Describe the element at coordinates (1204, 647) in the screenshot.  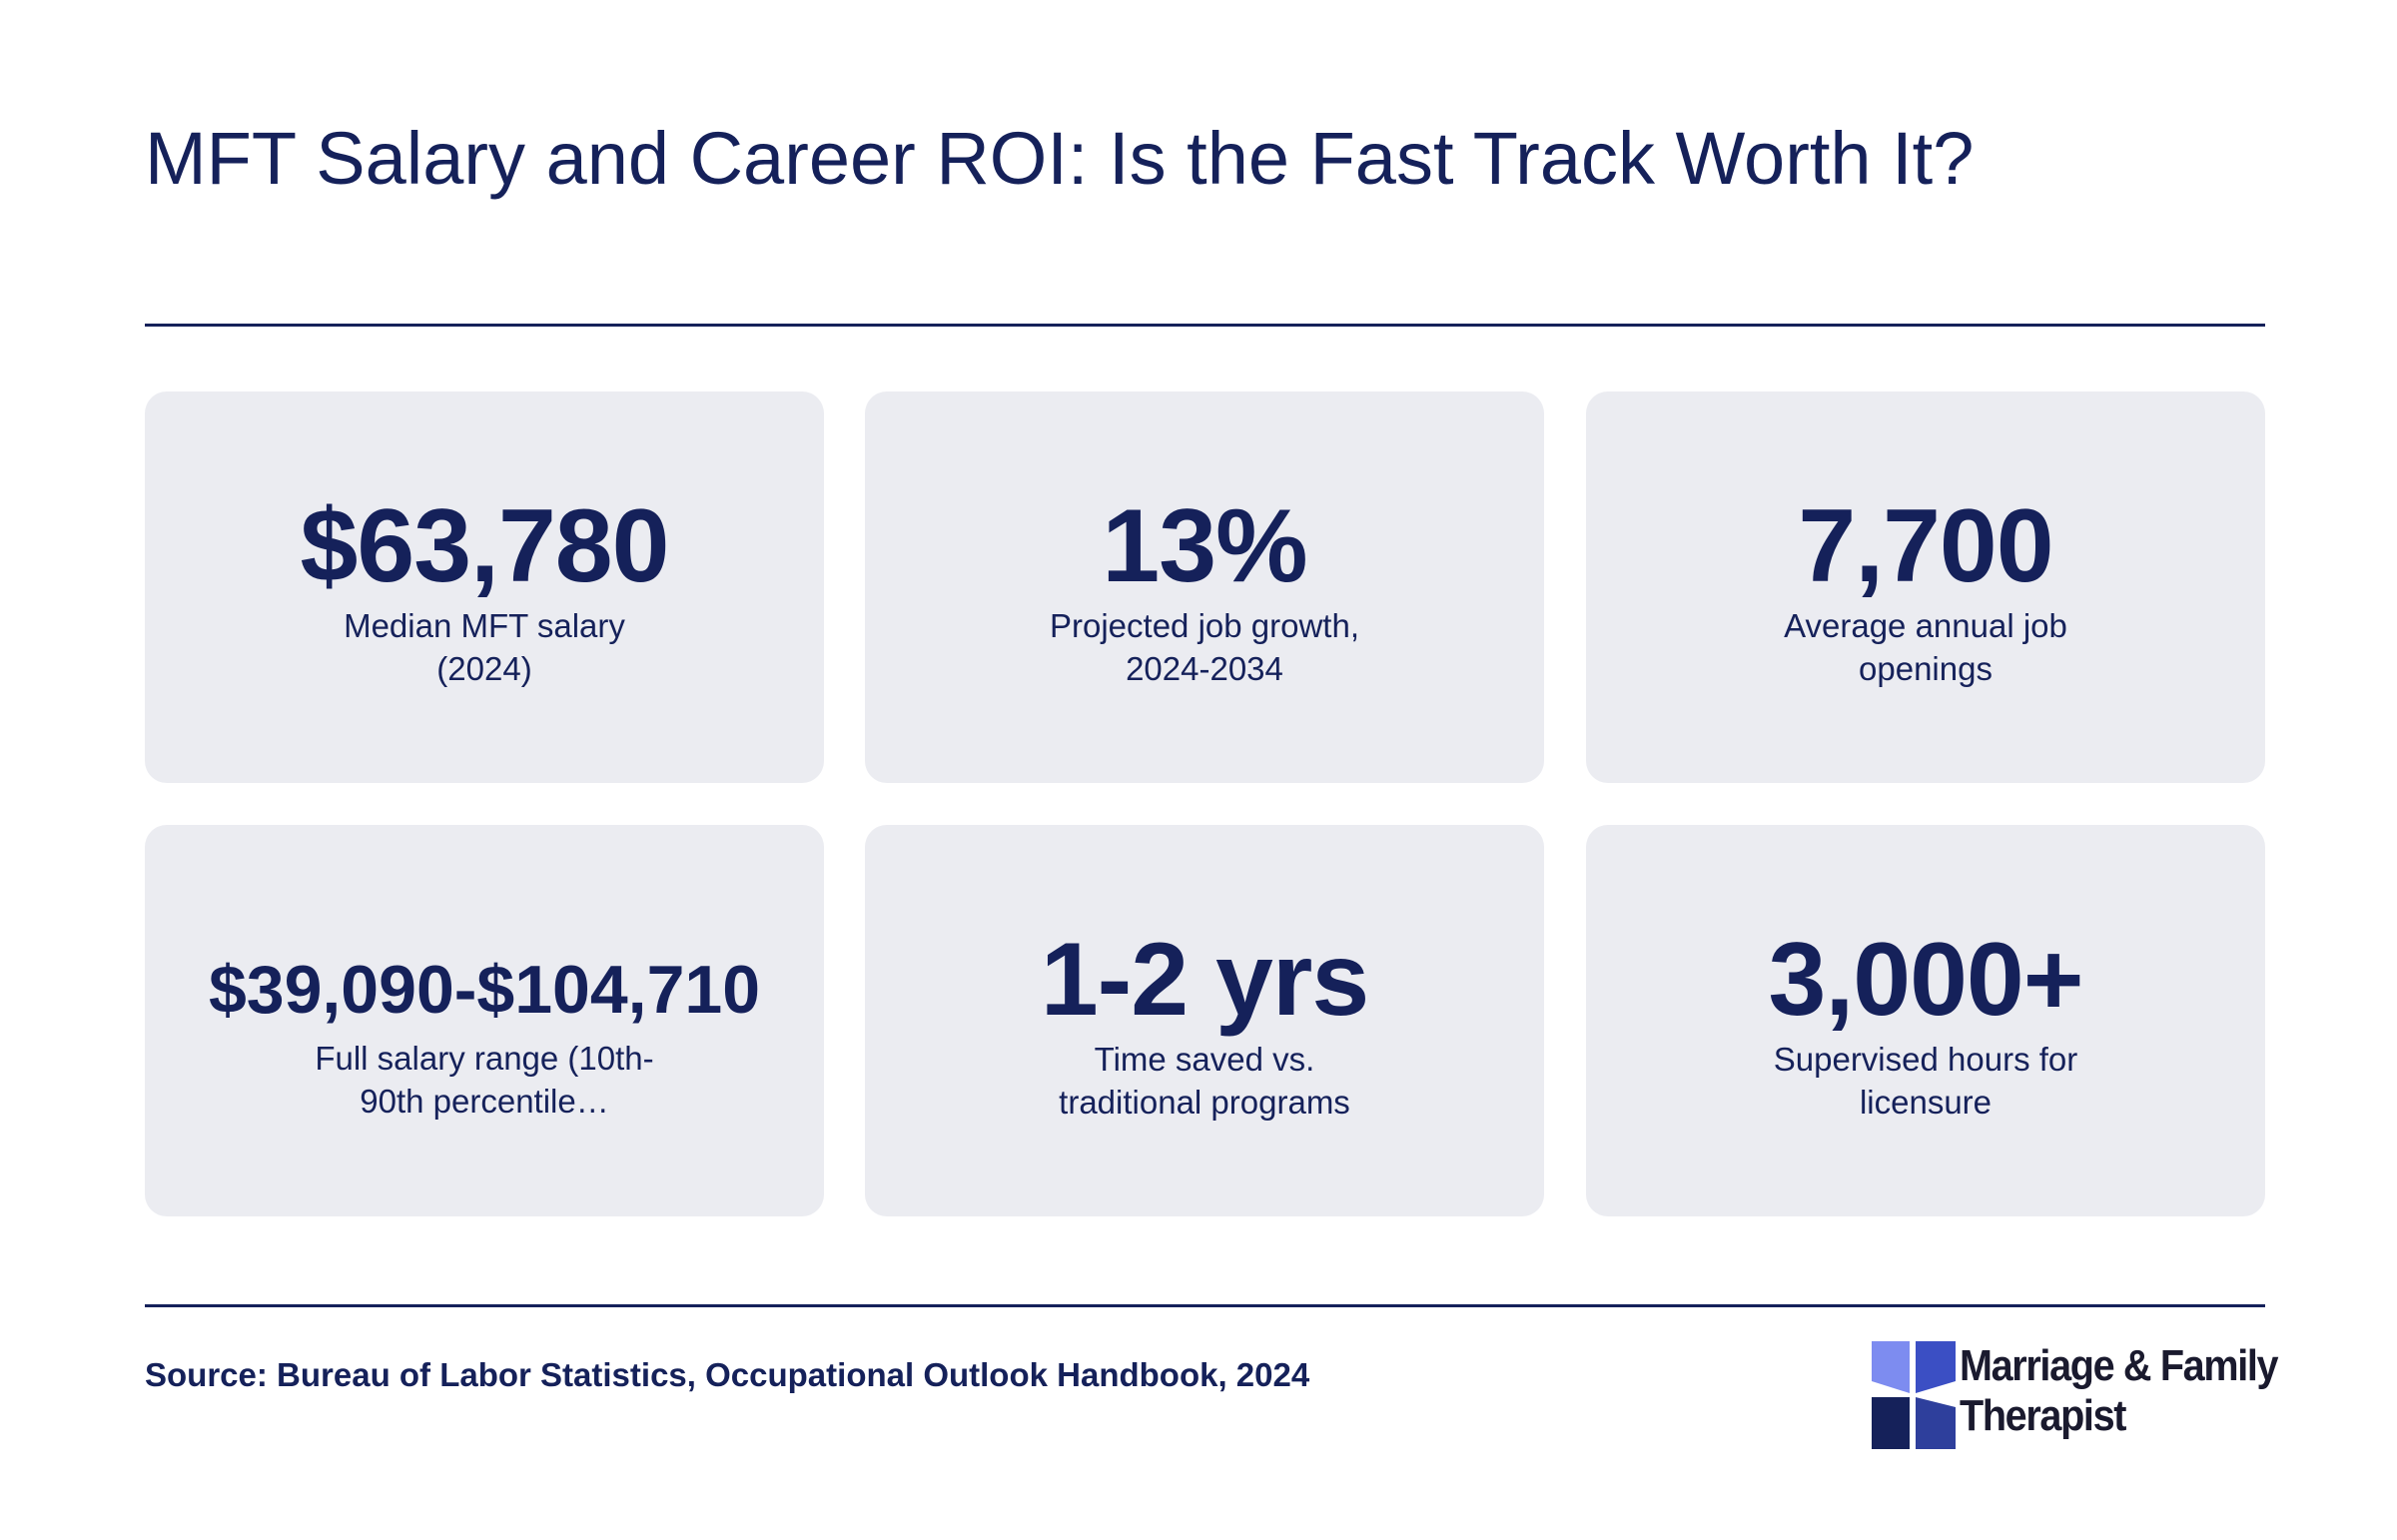
I see `stat-label: Projected job growth, 2024-2034` at that location.